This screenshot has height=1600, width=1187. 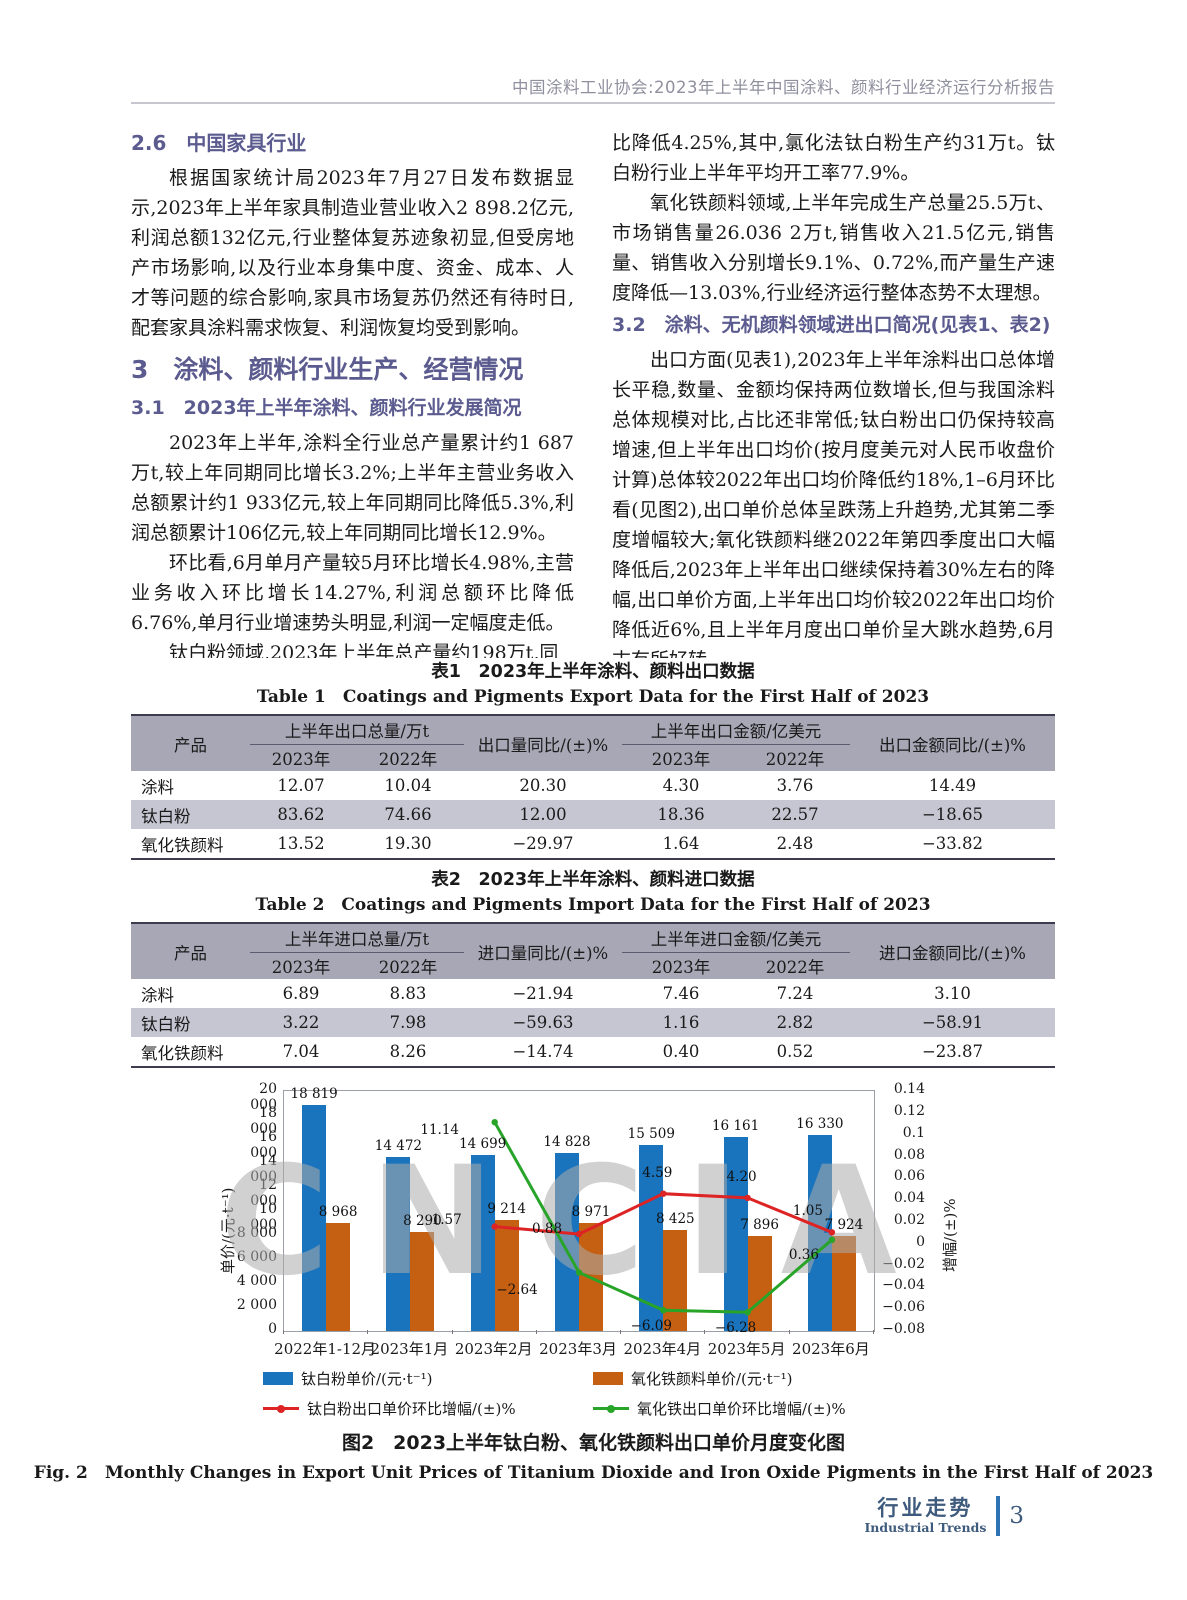 What do you see at coordinates (651, 1133) in the screenshot?
I see `bar-value-label: 15 509` at bounding box center [651, 1133].